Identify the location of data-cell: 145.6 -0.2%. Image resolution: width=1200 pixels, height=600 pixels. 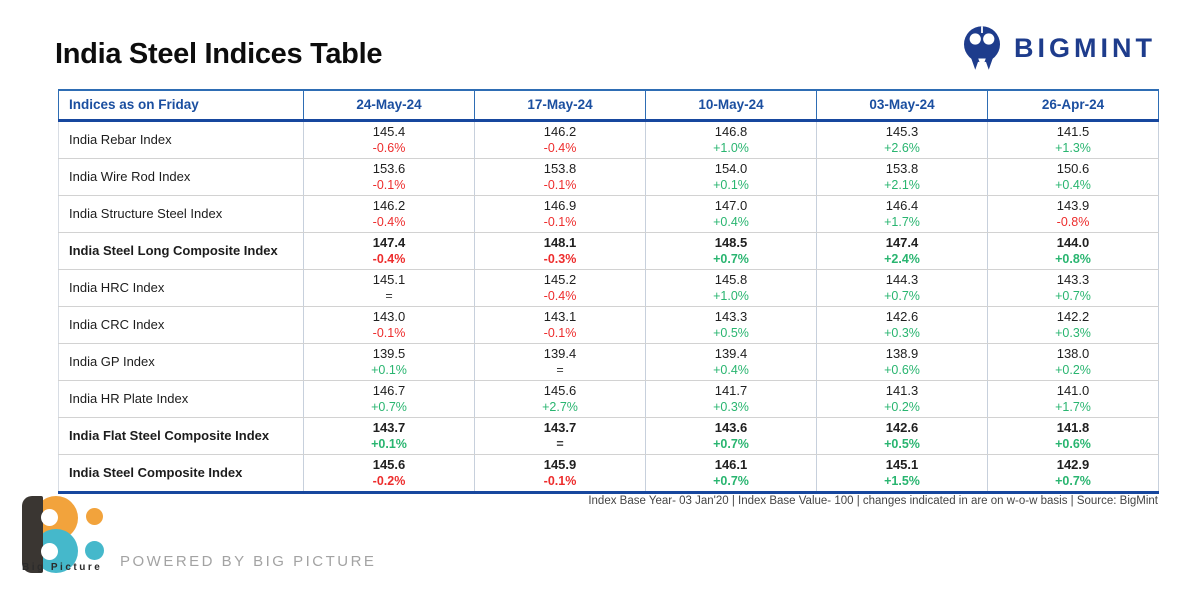
(389, 474).